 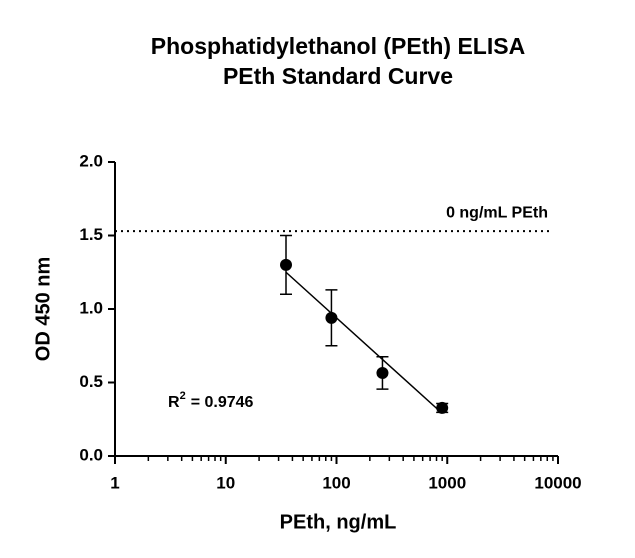 What do you see at coordinates (497, 212) in the screenshot?
I see `reference-label: 0 ng/mL PEth` at bounding box center [497, 212].